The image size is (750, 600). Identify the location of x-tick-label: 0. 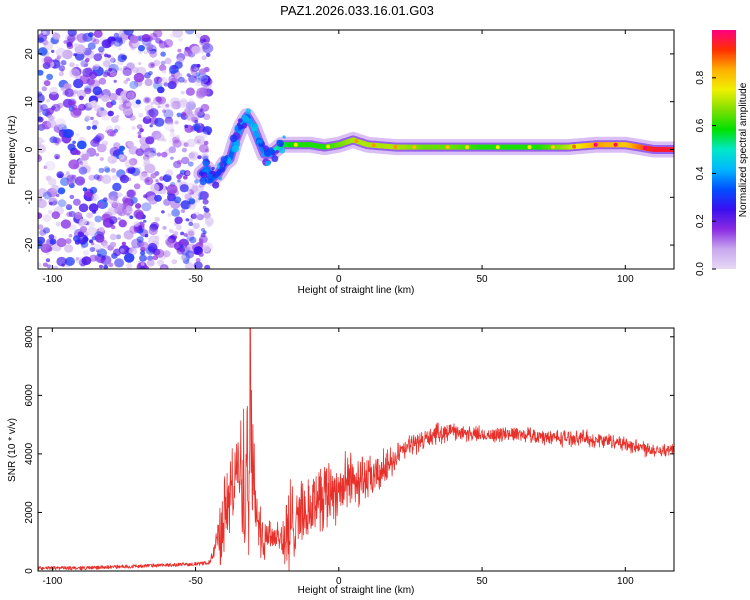
(339, 279).